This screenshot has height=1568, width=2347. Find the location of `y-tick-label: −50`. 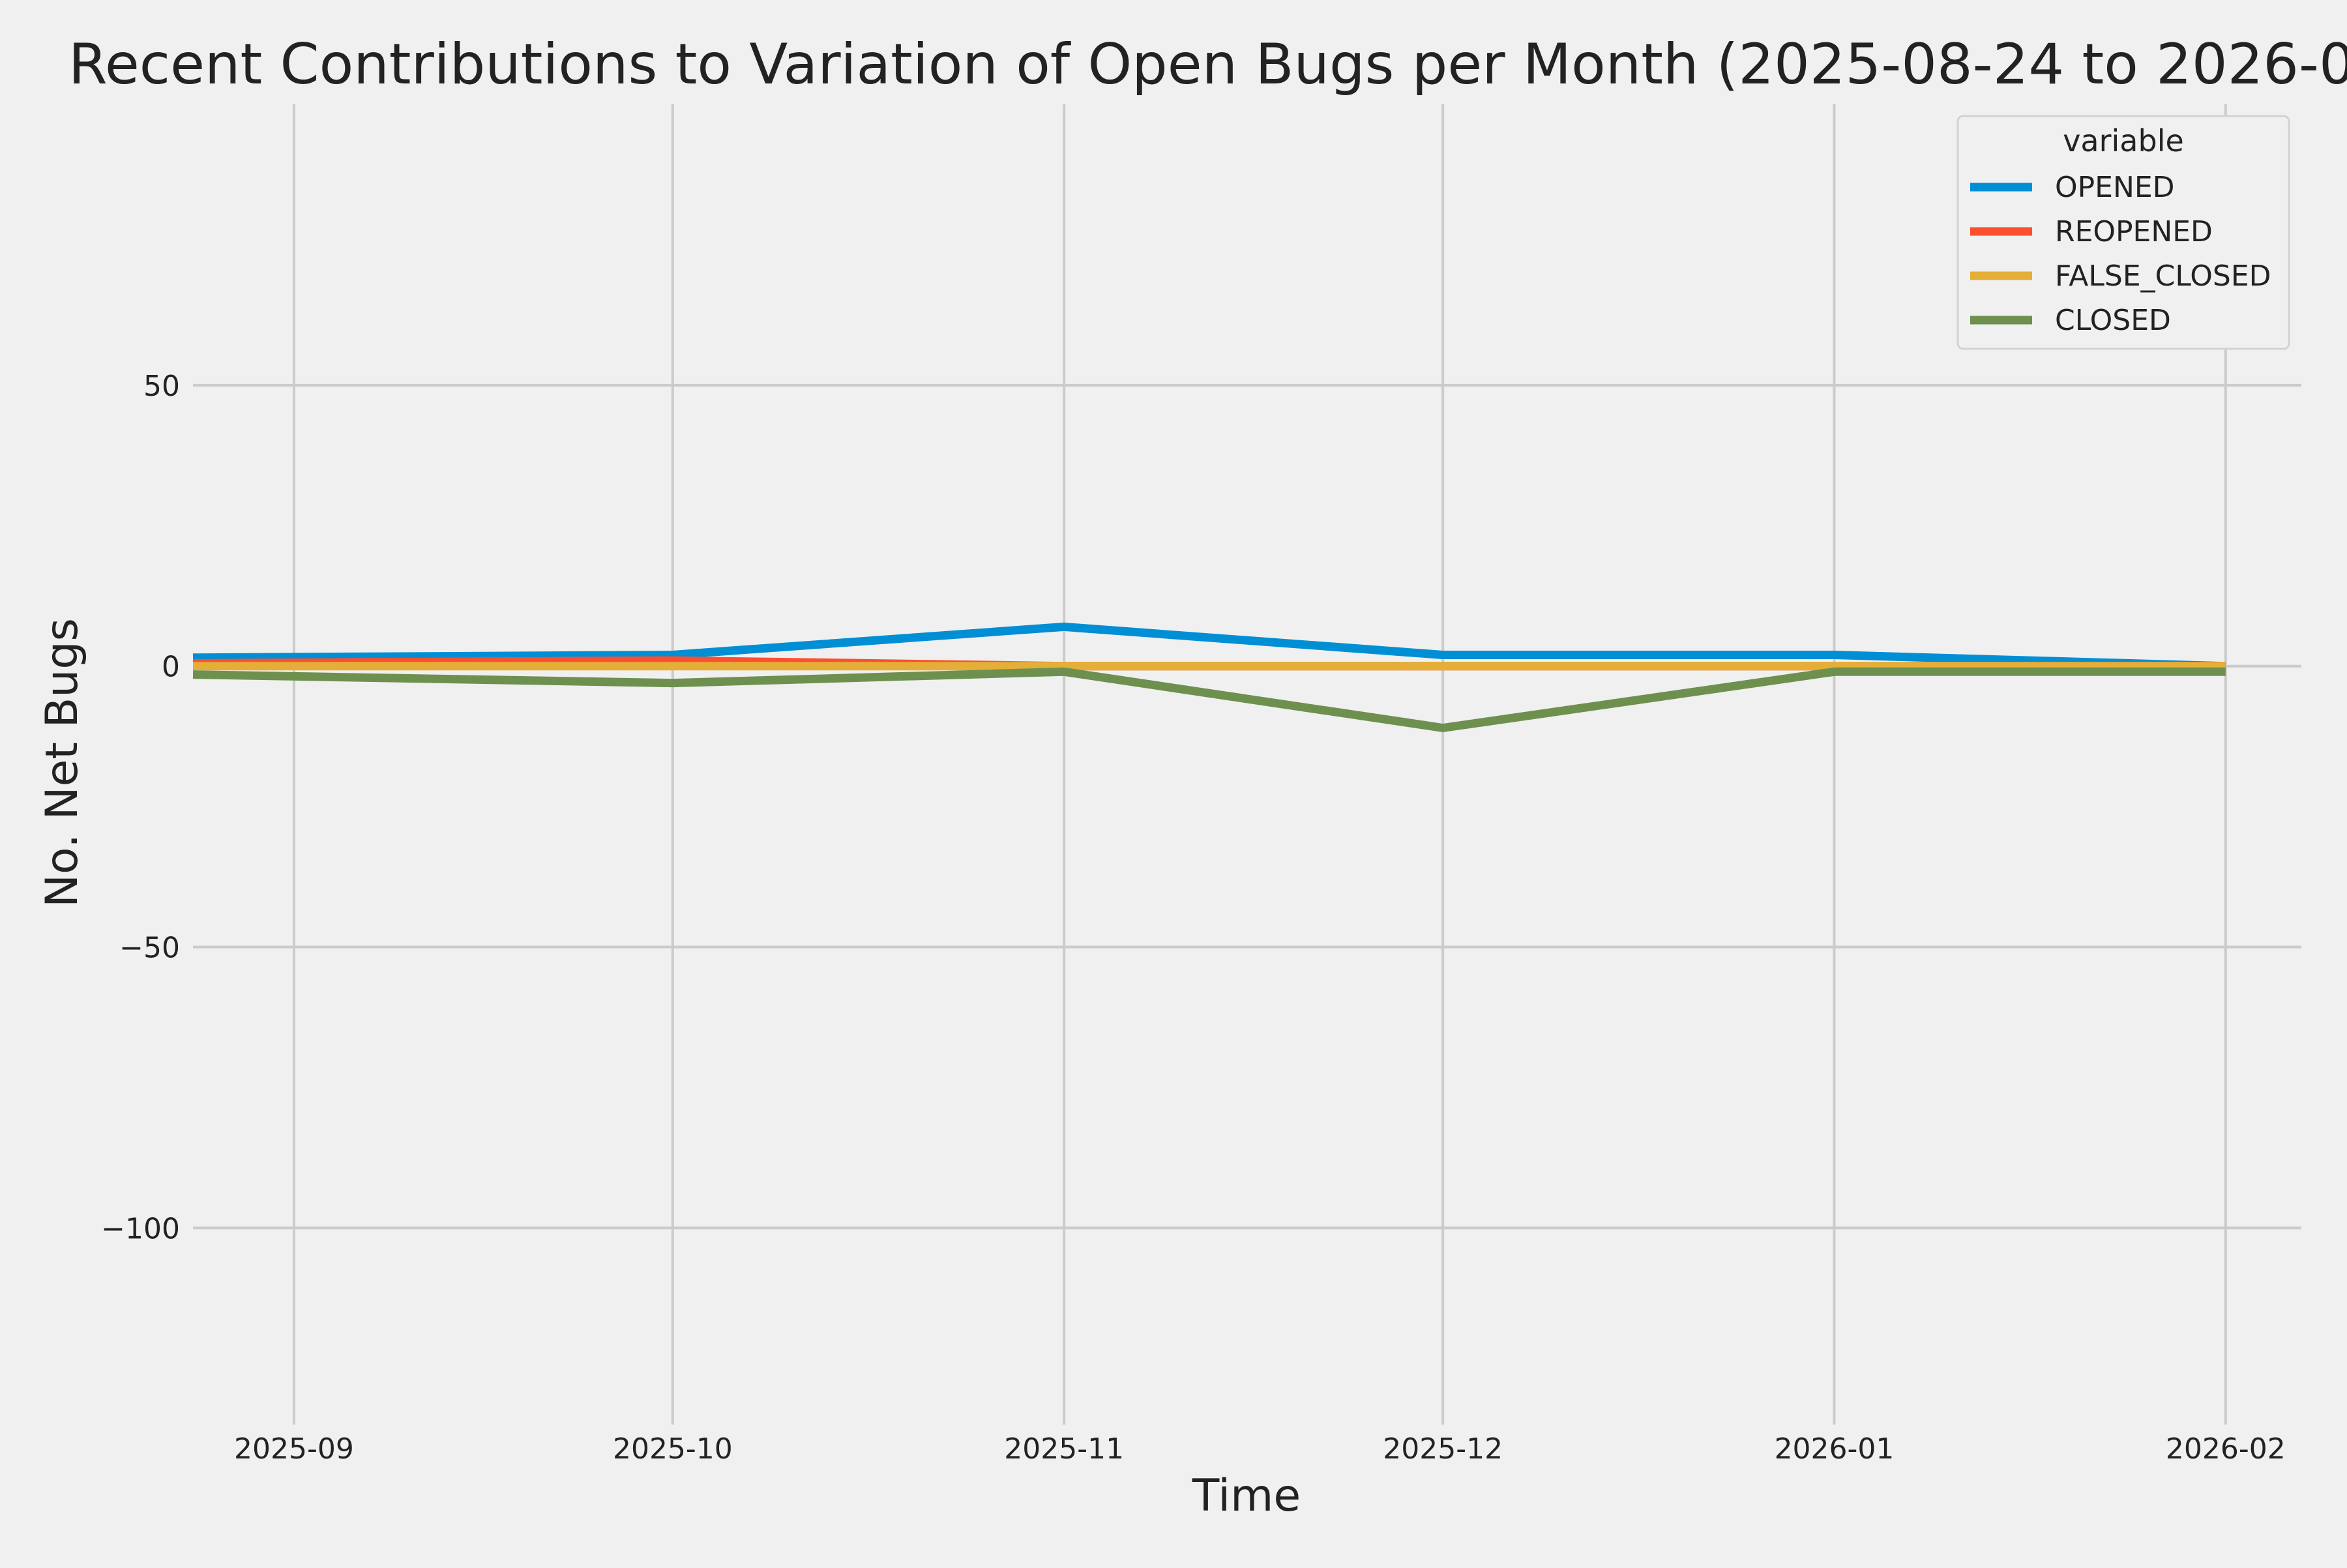

y-tick-label: −50 is located at coordinates (149, 949).